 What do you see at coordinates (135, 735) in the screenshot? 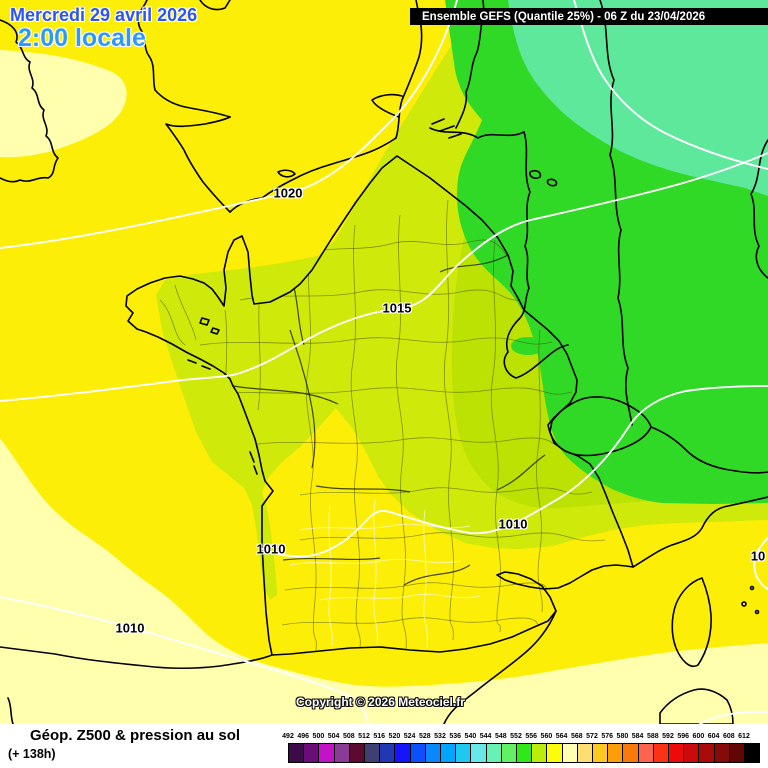
I see `parameter-title: Géop. Z500 & pression au sol` at bounding box center [135, 735].